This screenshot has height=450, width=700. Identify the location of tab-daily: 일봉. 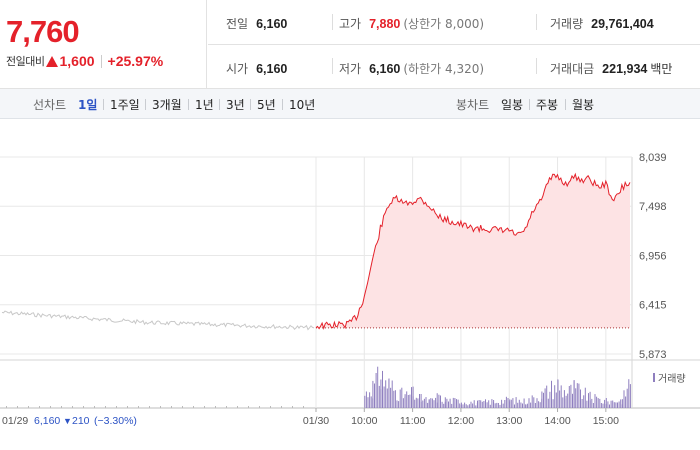
(512, 105).